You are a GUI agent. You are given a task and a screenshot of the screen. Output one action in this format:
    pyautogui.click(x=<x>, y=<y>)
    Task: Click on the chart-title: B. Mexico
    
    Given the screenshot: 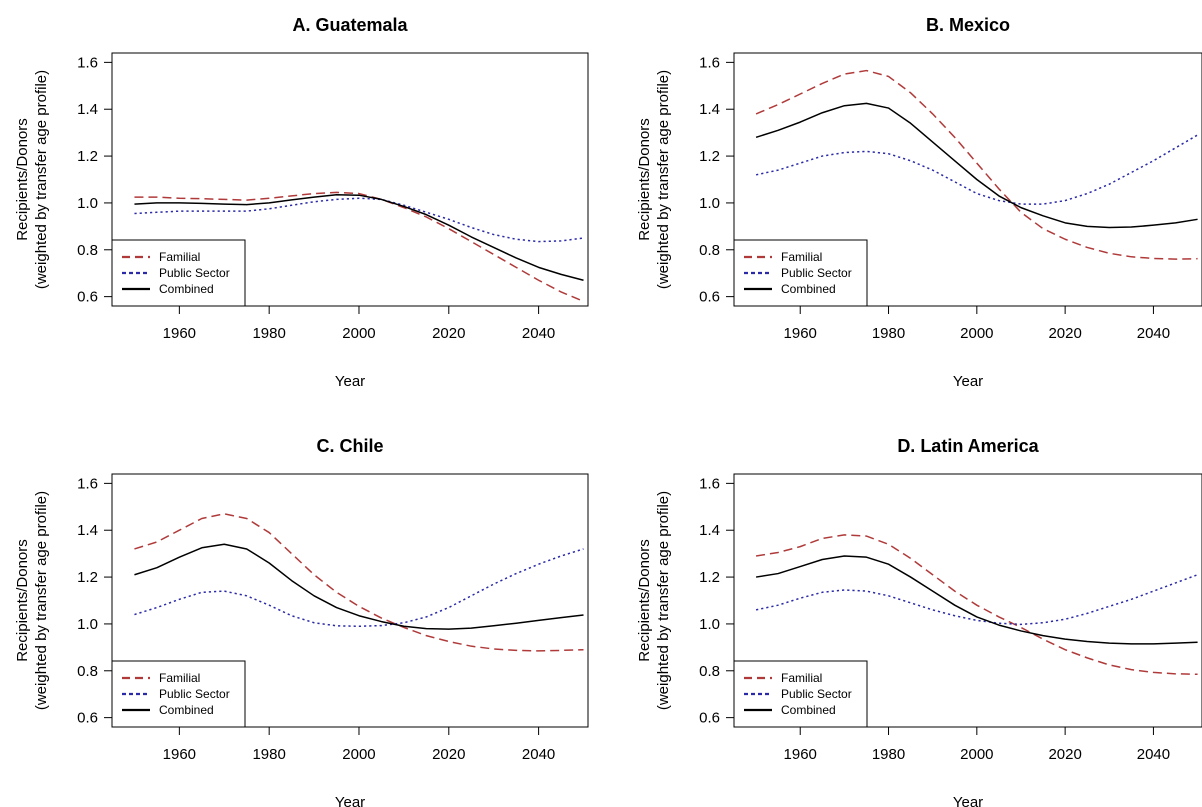 What is the action you would take?
    pyautogui.click(x=968, y=25)
    